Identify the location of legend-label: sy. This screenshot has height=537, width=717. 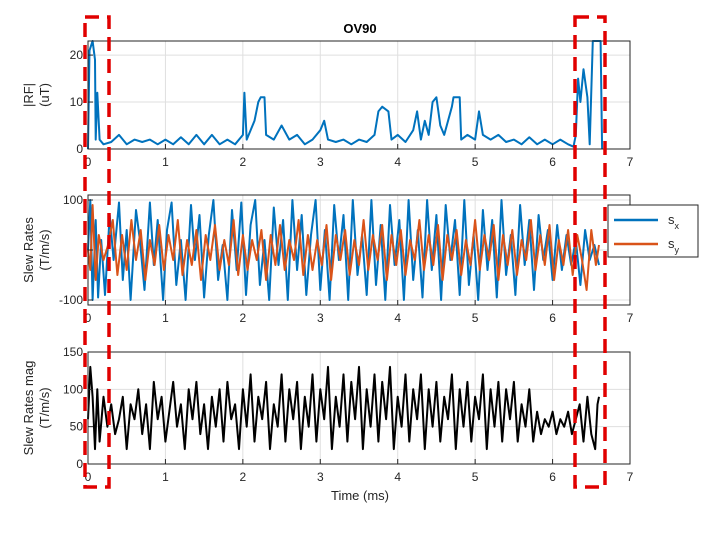
(674, 245).